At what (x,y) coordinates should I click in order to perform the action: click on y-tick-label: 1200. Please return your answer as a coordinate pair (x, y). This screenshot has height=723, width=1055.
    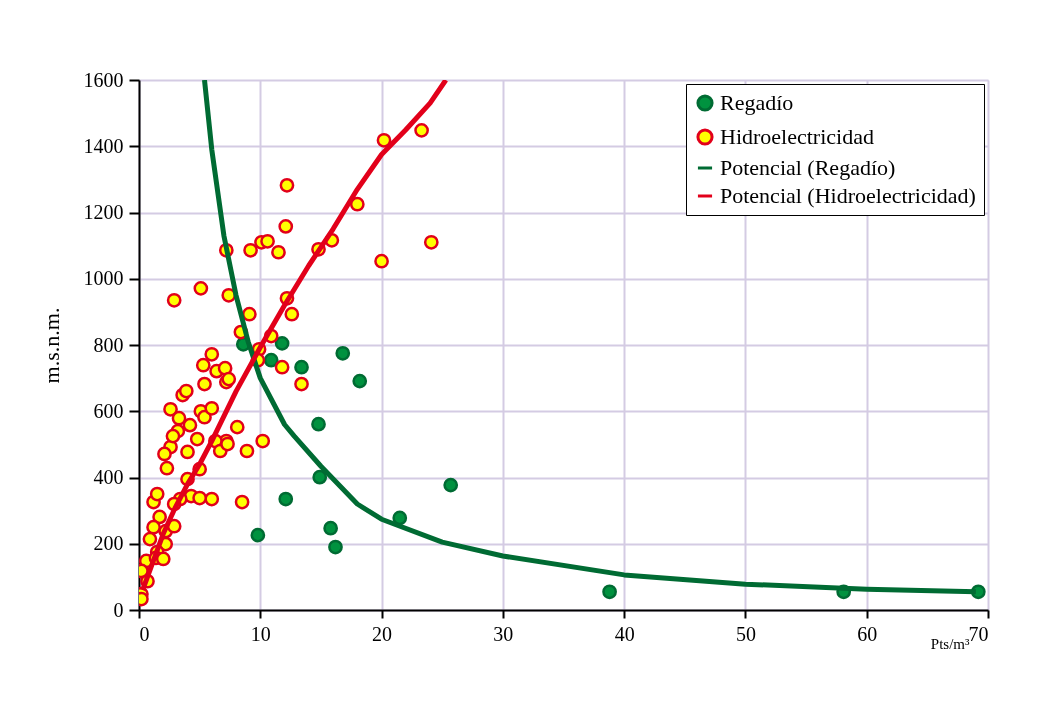
    Looking at the image, I should click on (103, 212).